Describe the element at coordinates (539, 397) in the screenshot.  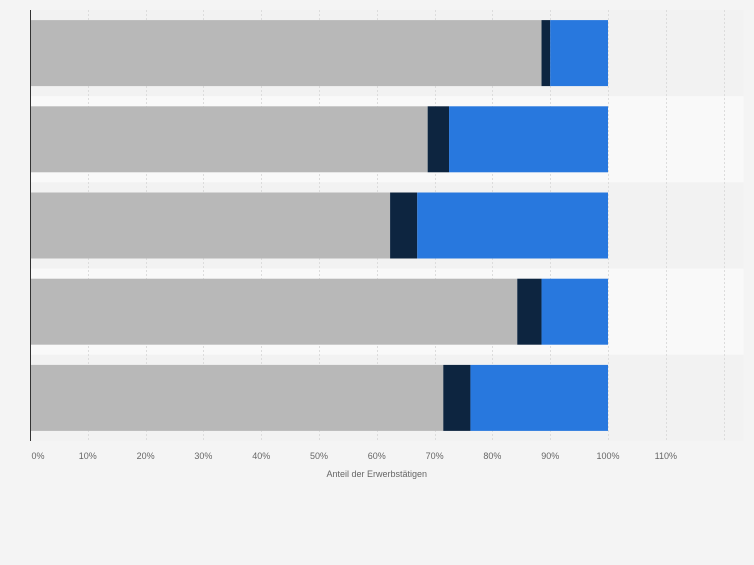
I see `bar-row5-segment3` at that location.